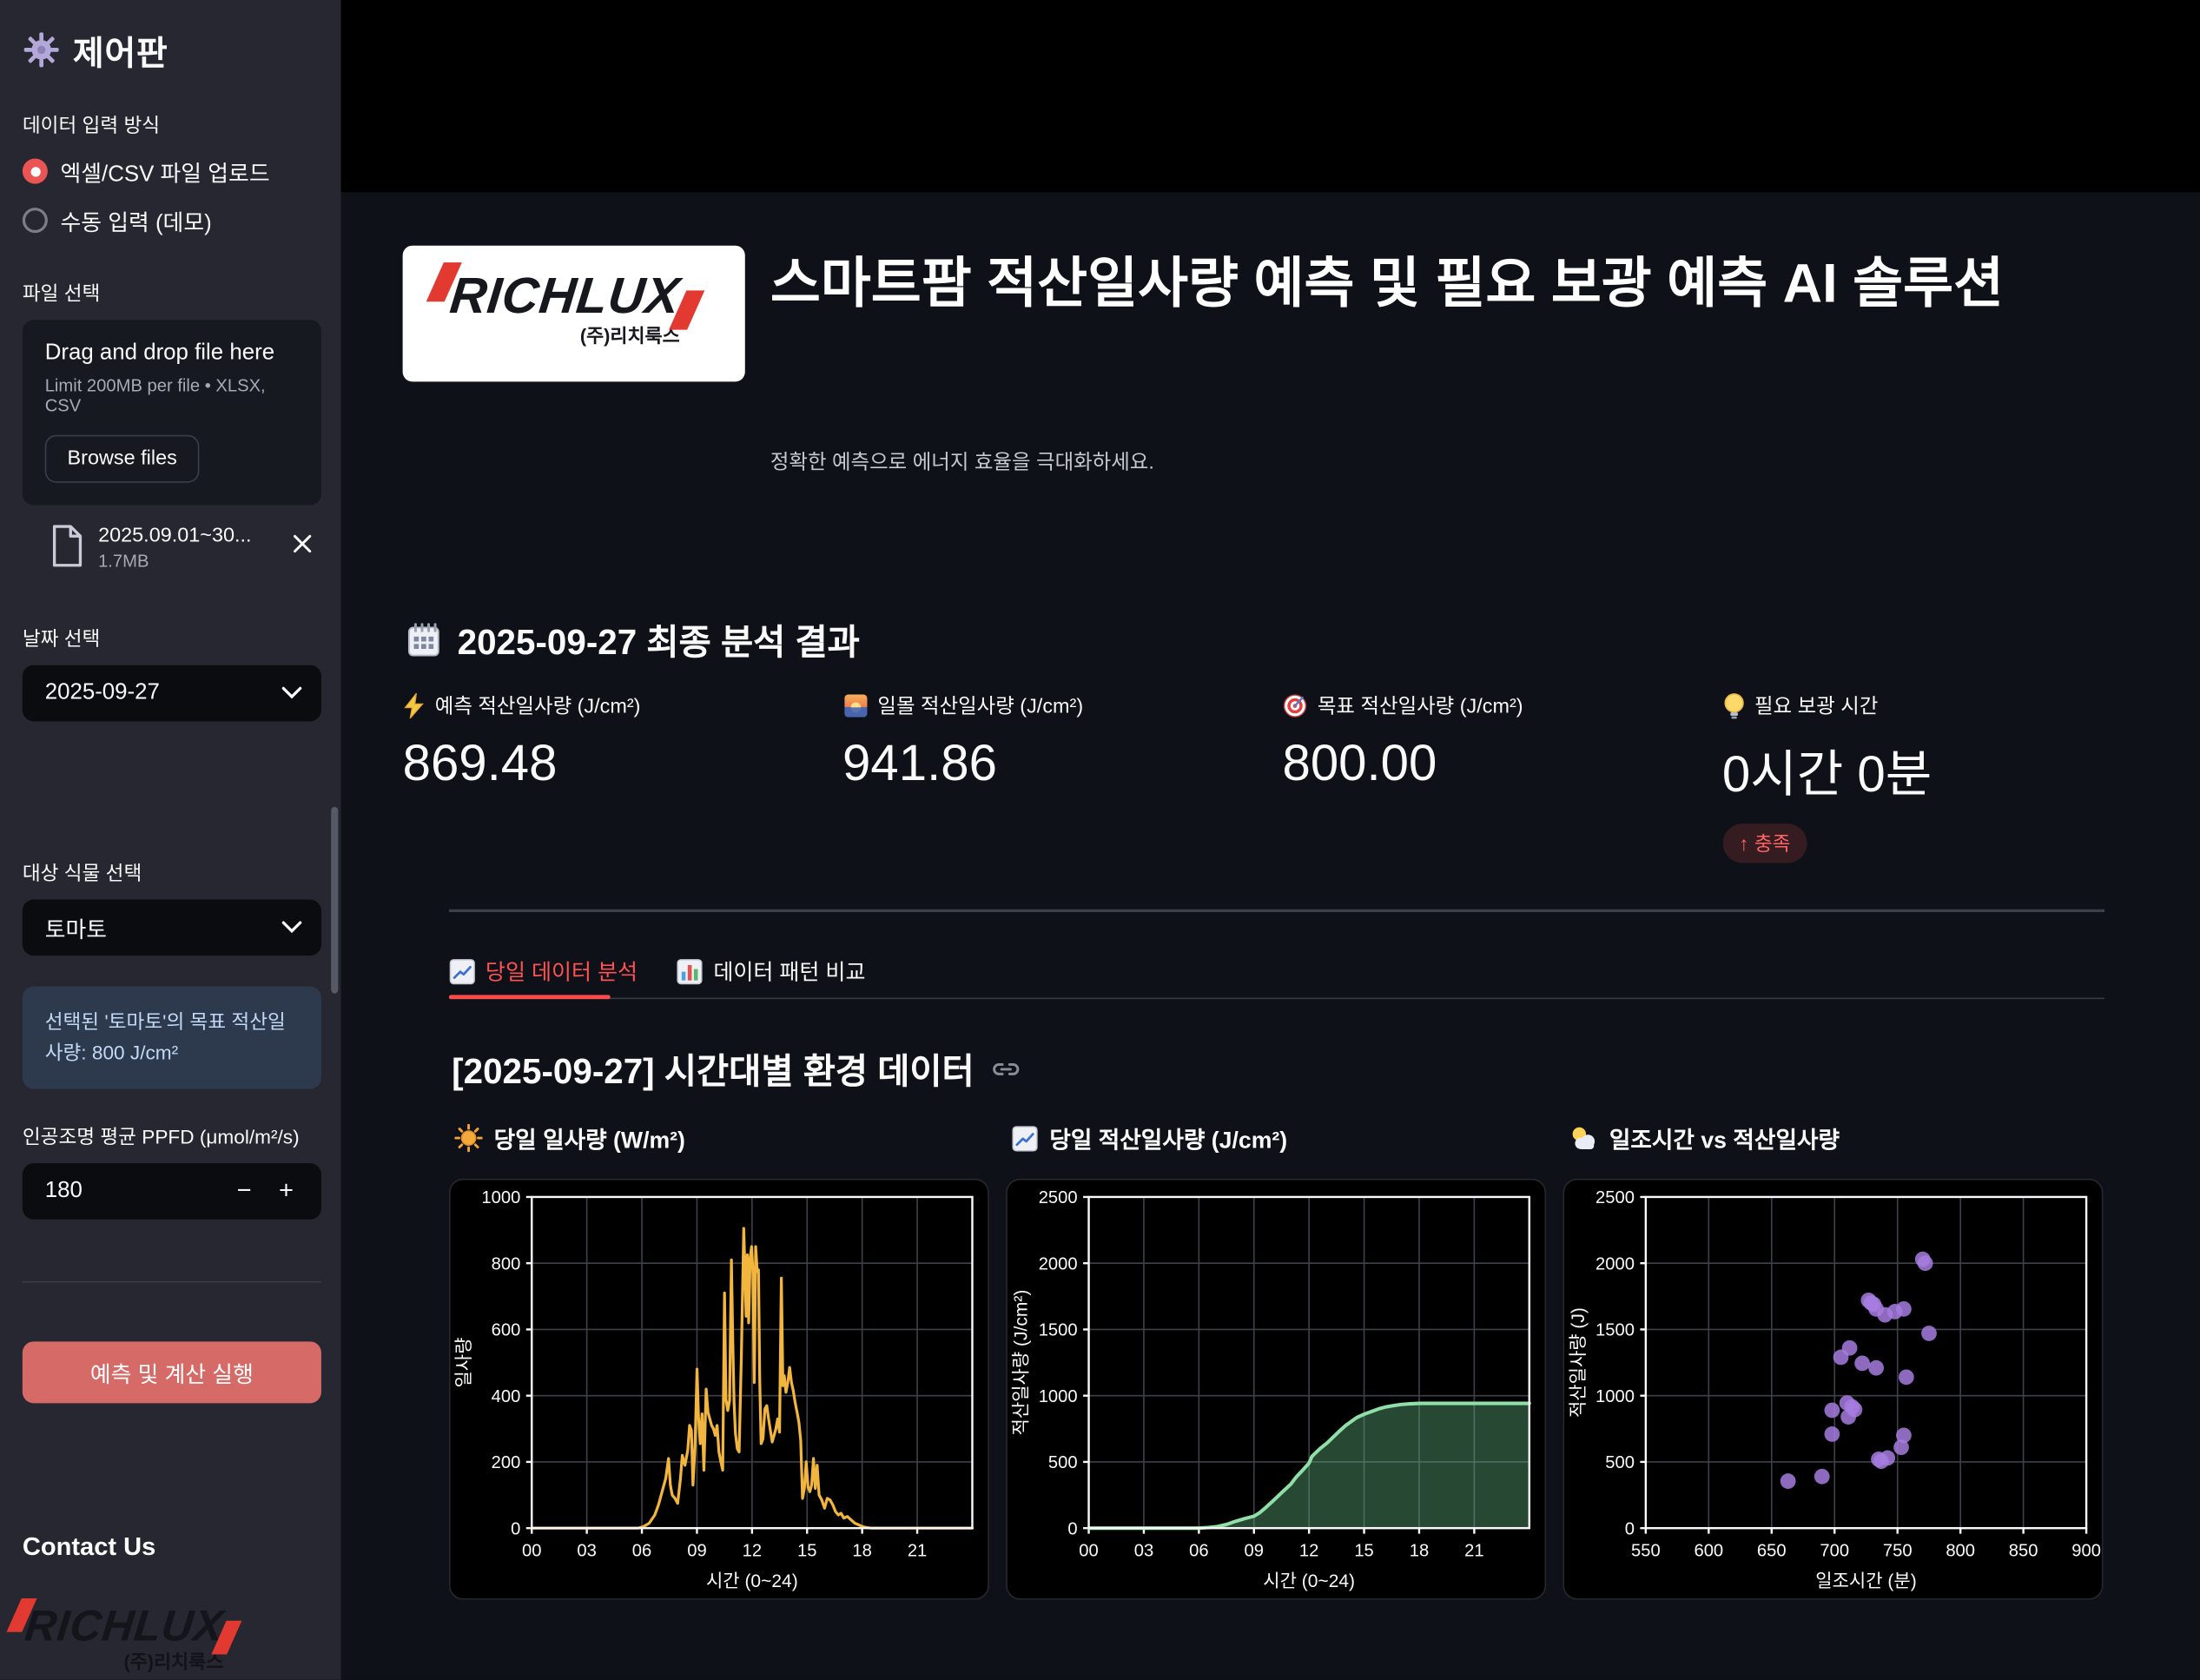 The height and width of the screenshot is (1680, 2200). Describe the element at coordinates (658, 643) in the screenshot. I see `results-heading-text: 2025-09-27 최종 분석 결과` at that location.